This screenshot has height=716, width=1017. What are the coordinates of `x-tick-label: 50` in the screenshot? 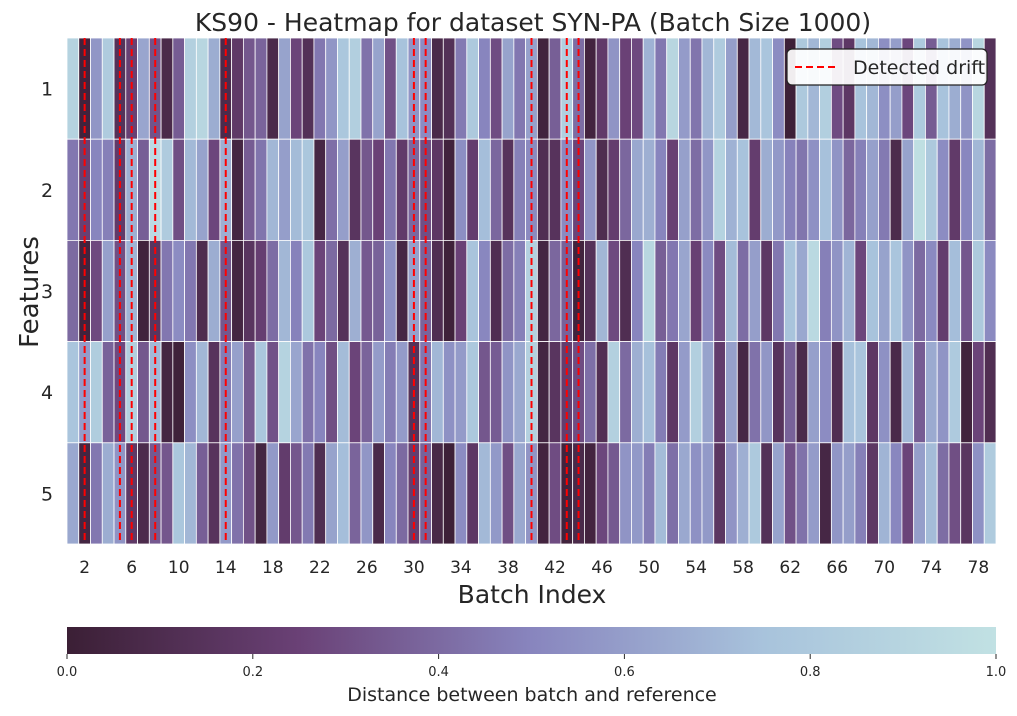 It's located at (649, 568).